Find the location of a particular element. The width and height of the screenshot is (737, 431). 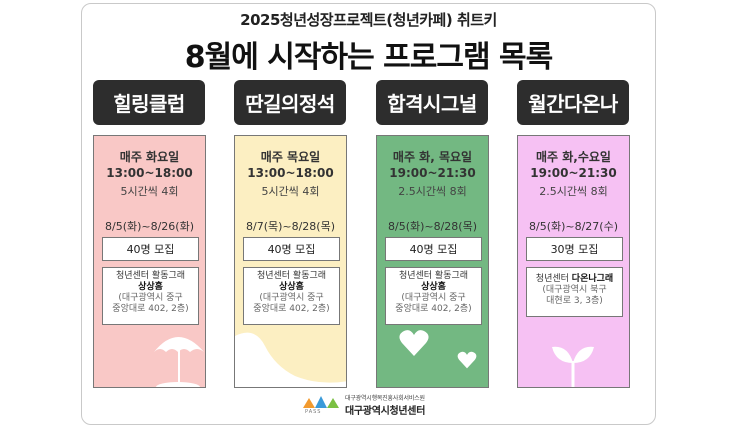

footer-organization: PASS 대구광역시행복진흥사회서비스원 대구광역시청년센터 is located at coordinates (363, 405).